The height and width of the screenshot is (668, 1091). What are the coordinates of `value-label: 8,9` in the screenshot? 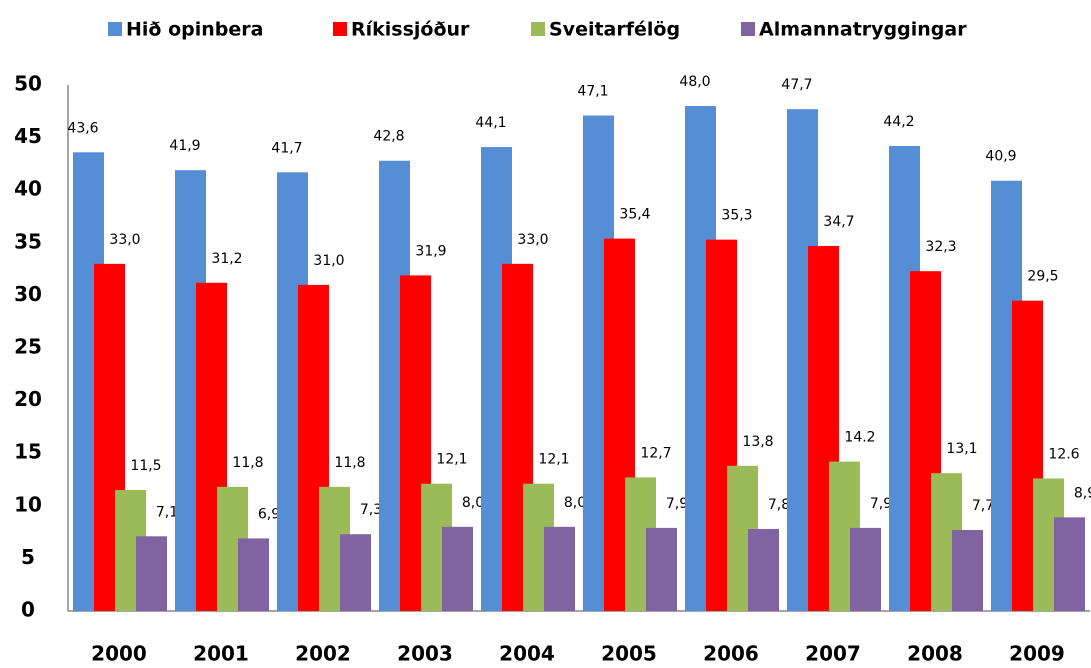 It's located at (1082, 493).